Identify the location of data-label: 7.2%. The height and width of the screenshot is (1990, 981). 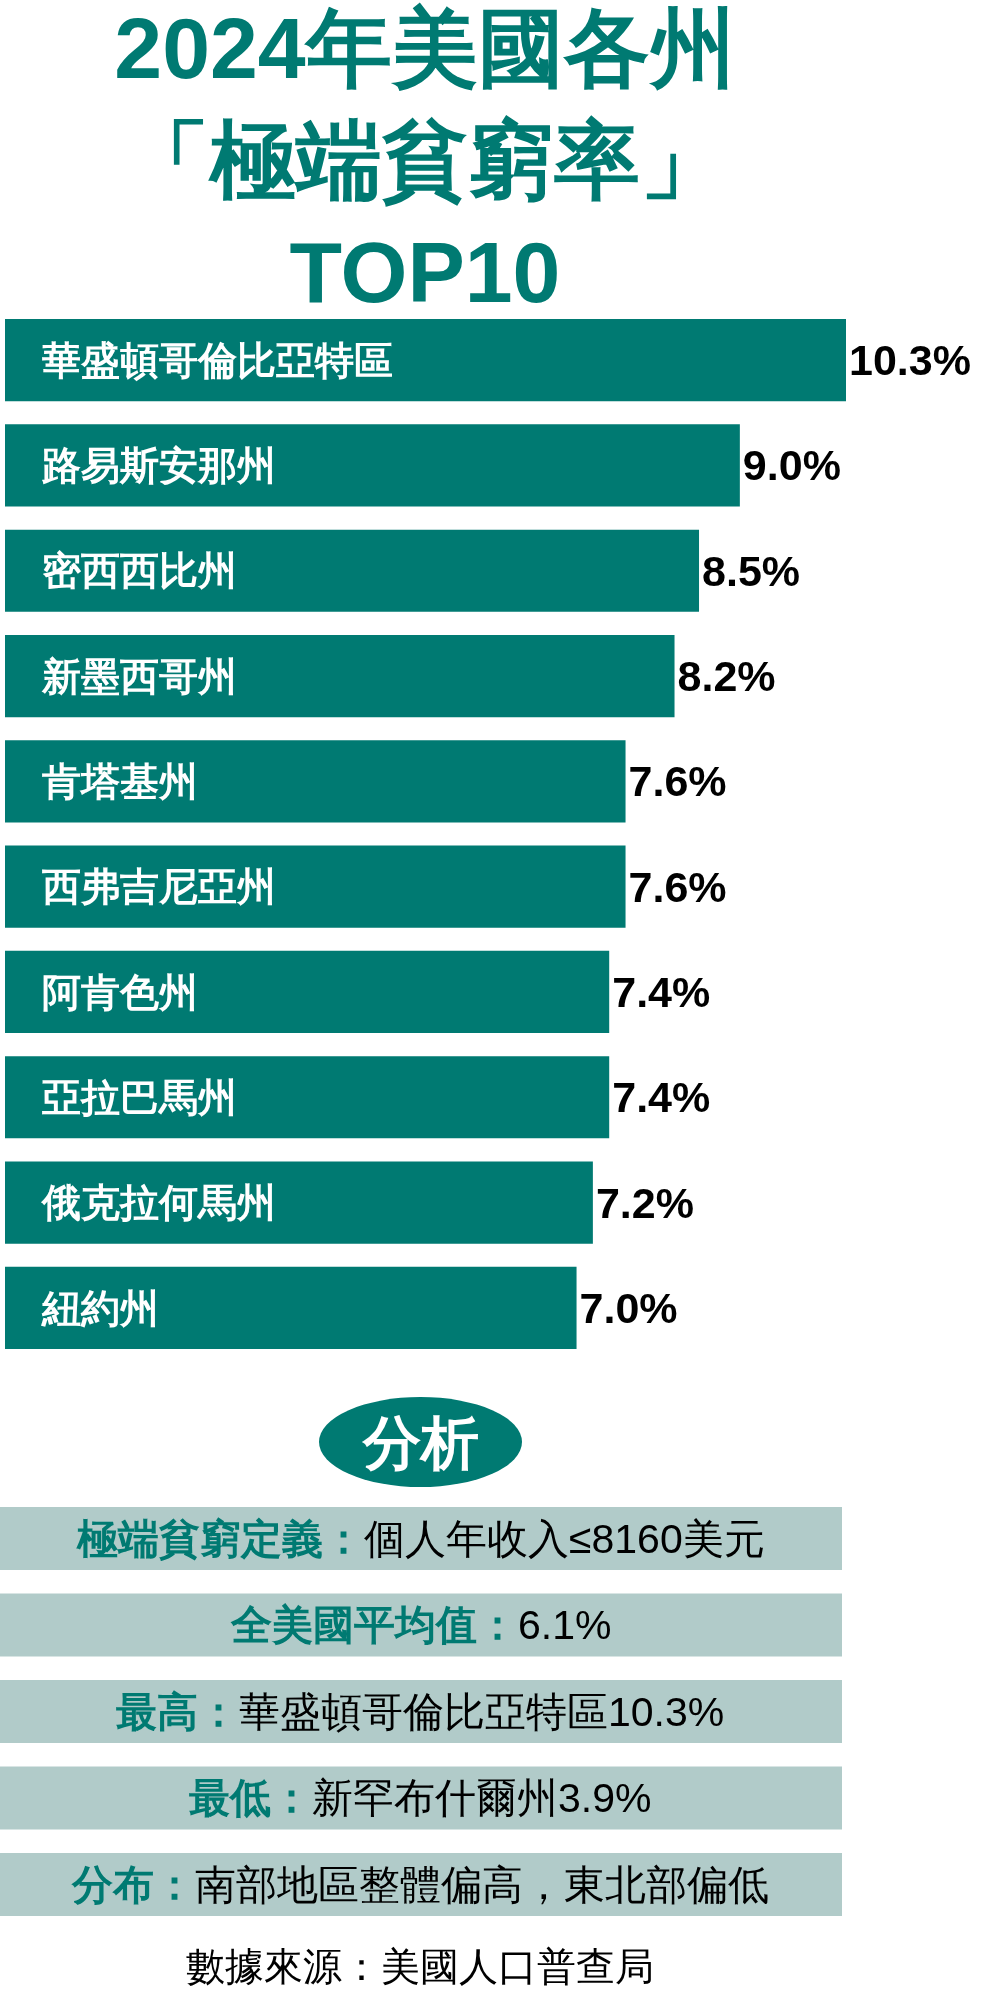
(644, 1202).